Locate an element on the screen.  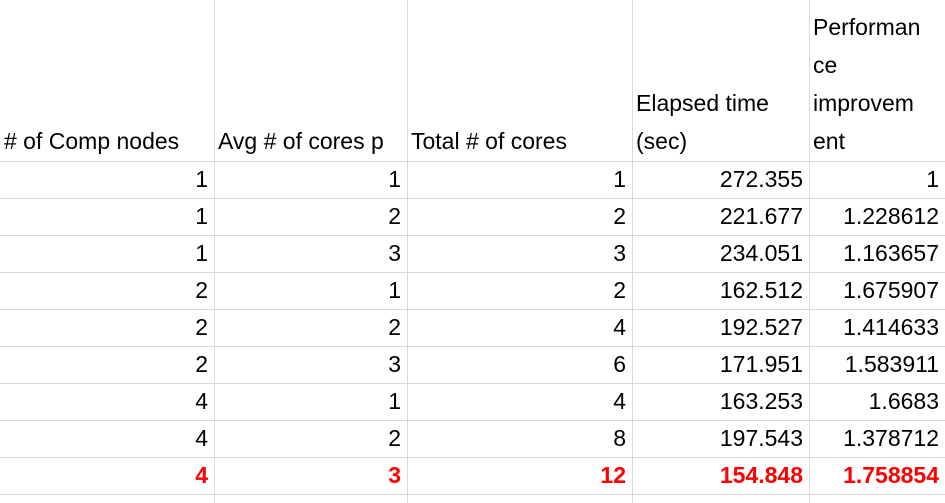
header-performance-line: Performan is located at coordinates (867, 27).